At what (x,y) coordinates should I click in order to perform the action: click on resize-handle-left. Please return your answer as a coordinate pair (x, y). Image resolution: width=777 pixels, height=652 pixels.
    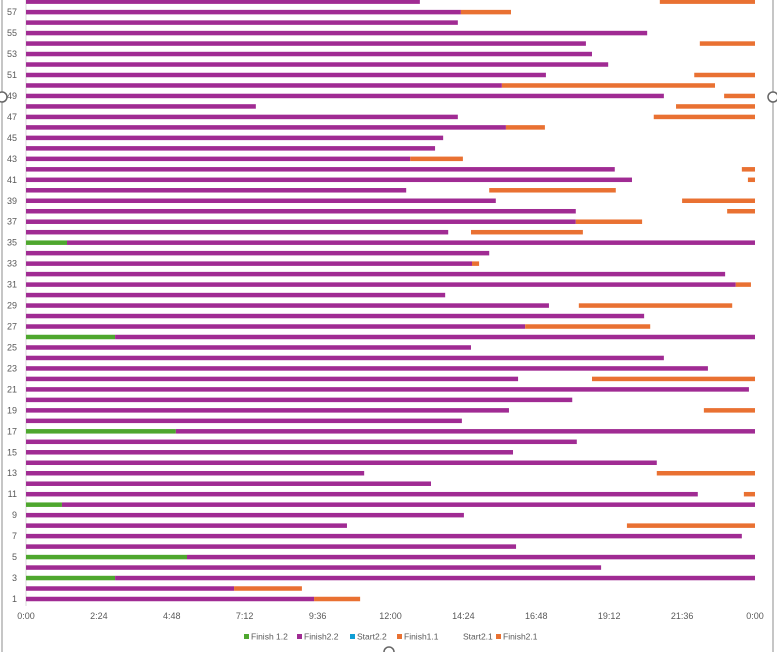
    Looking at the image, I should click on (4, 97).